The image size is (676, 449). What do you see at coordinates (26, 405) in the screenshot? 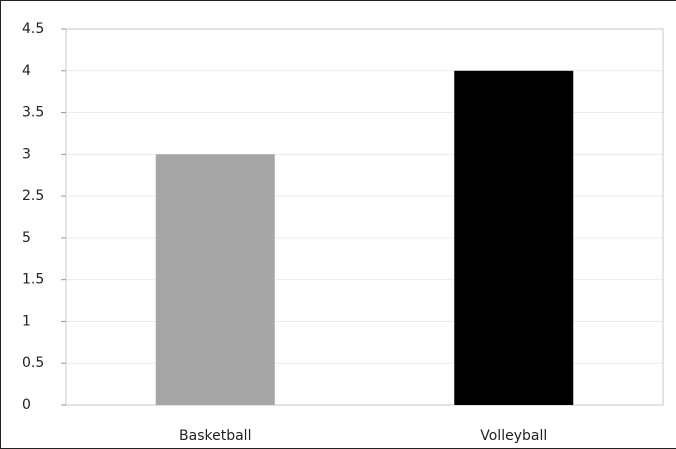
I see `y-tick-label: 0` at bounding box center [26, 405].